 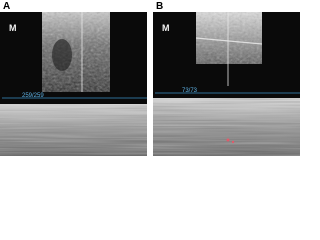 I want to click on panel-label: A, so click(x=6, y=6).